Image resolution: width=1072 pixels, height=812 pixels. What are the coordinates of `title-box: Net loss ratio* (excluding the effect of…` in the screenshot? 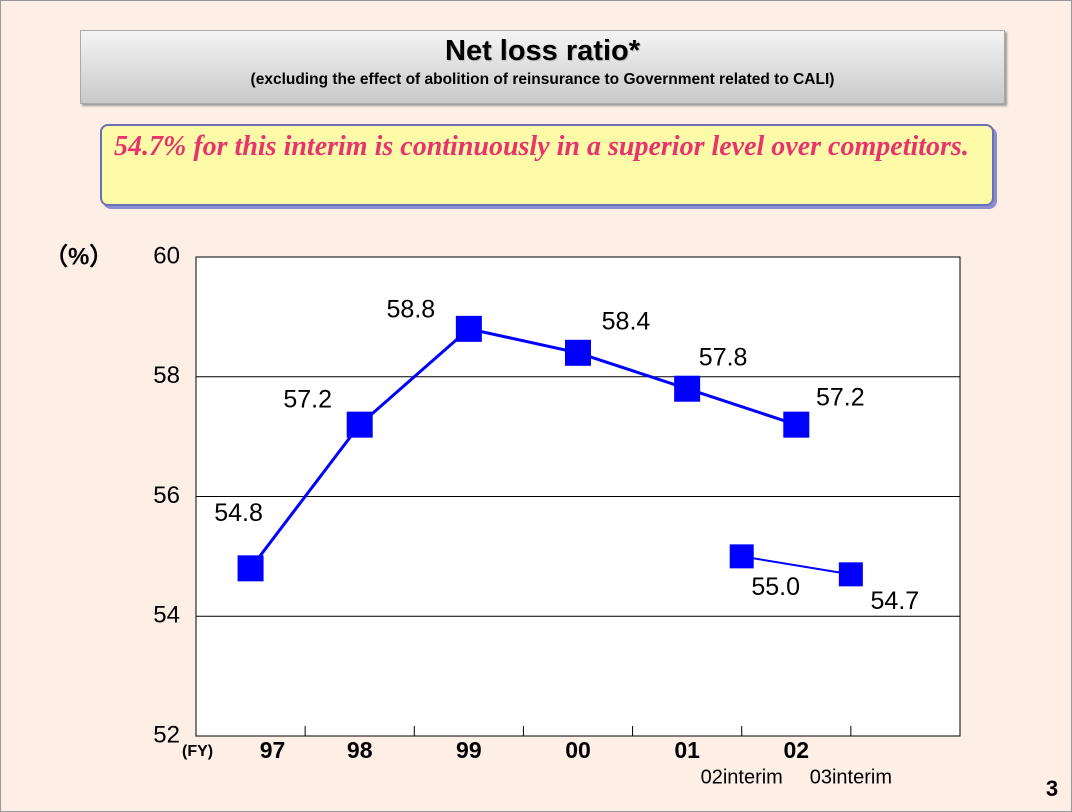 It's located at (542, 67).